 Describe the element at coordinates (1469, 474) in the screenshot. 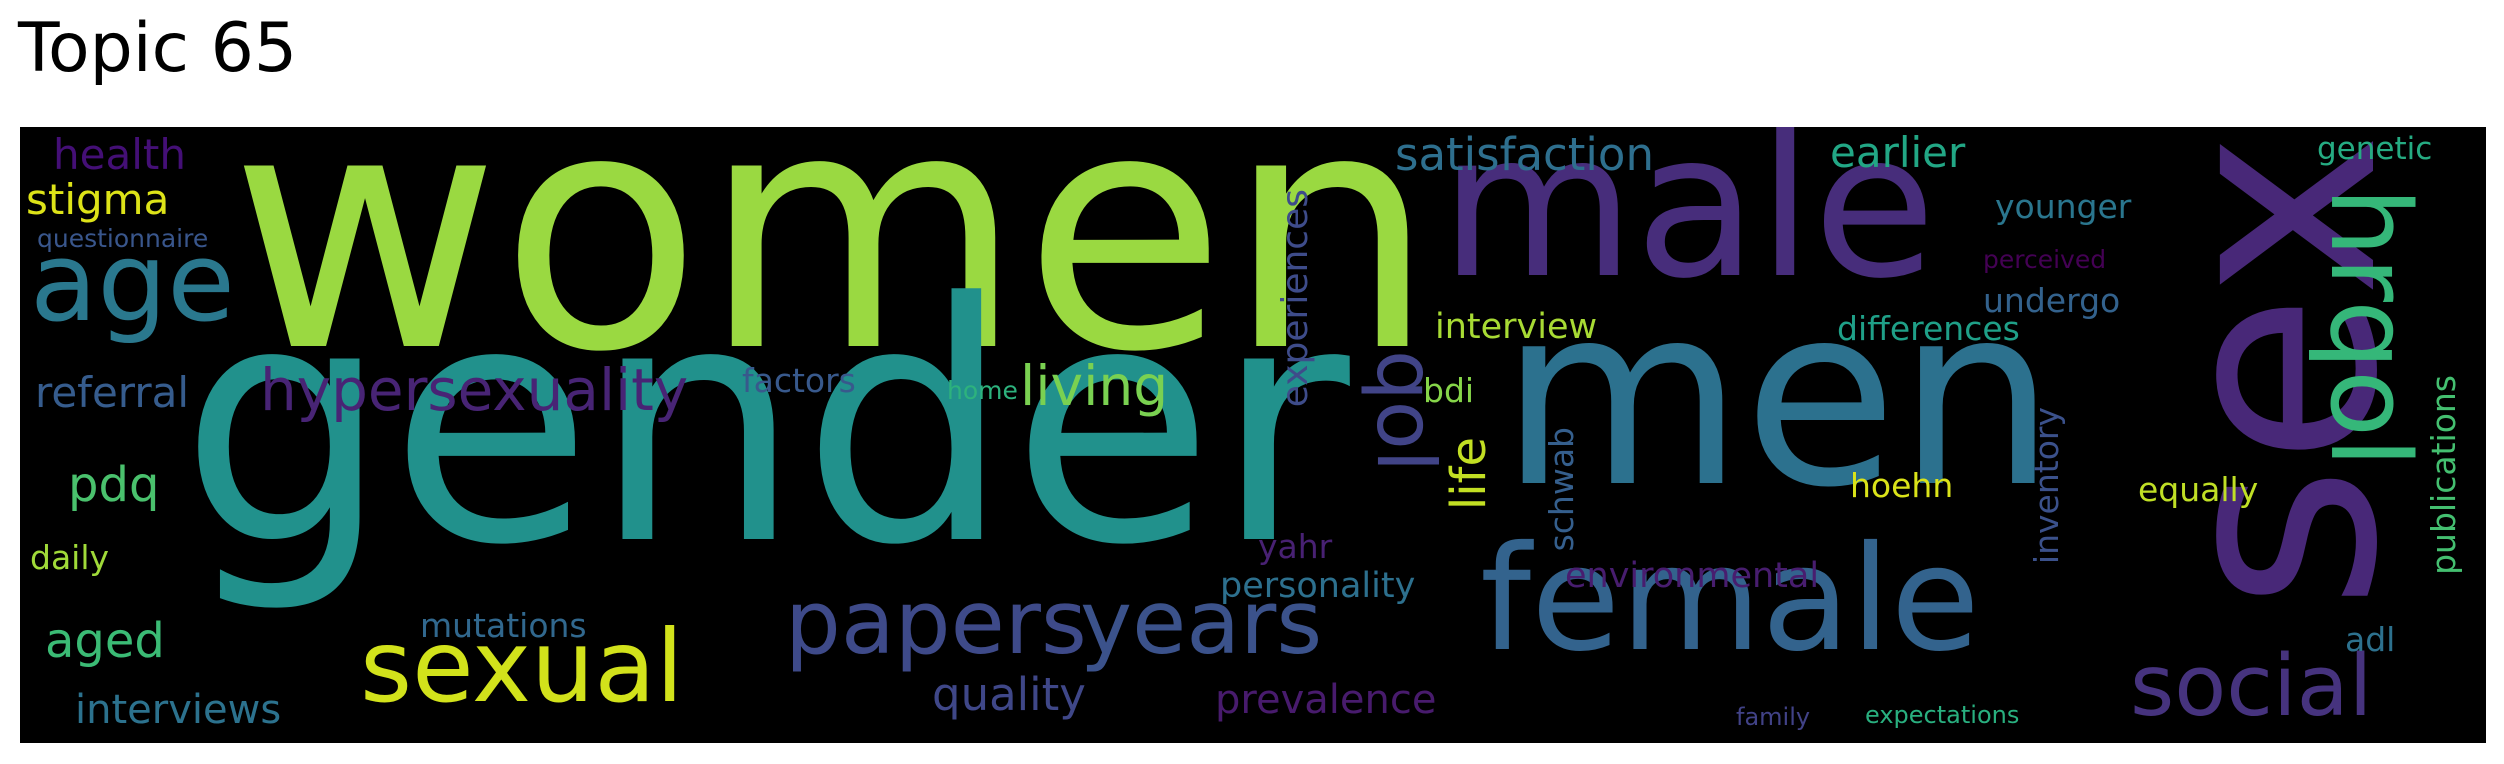

I see `word-life: life` at that location.